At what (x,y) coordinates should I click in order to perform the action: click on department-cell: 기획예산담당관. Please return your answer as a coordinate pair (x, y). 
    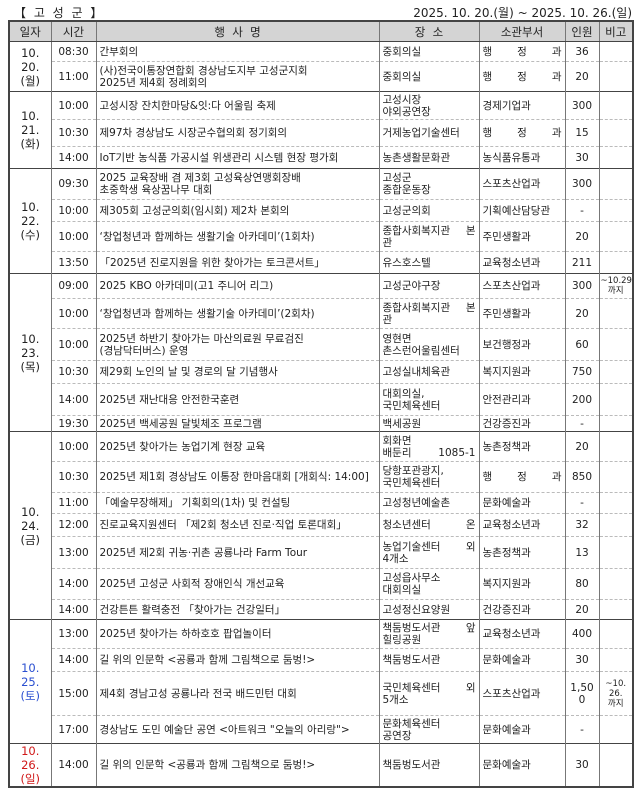
    Looking at the image, I should click on (522, 210).